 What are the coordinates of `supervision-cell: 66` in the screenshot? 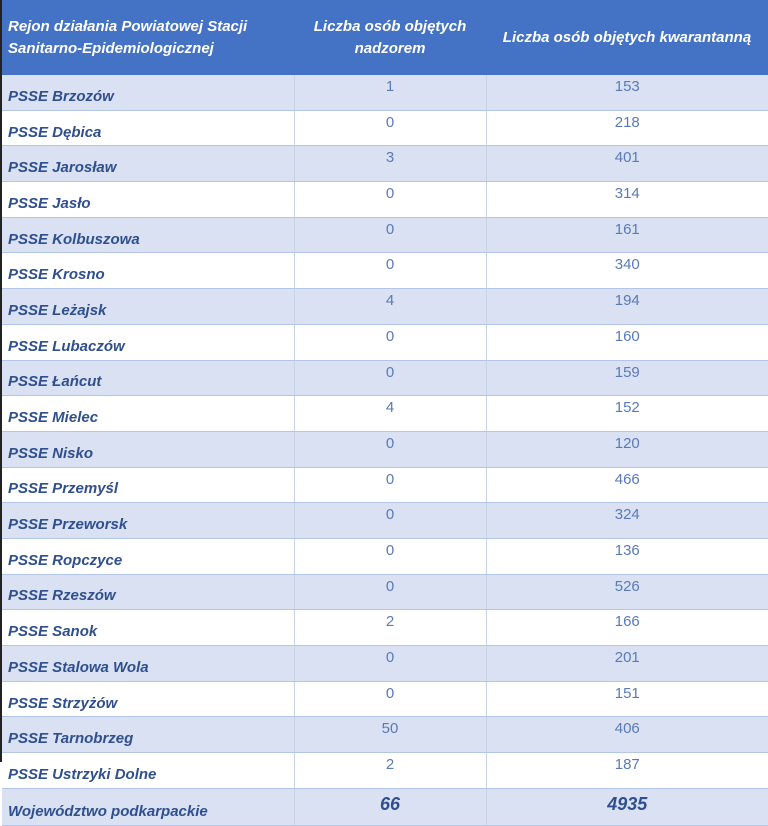 It's located at (389, 807).